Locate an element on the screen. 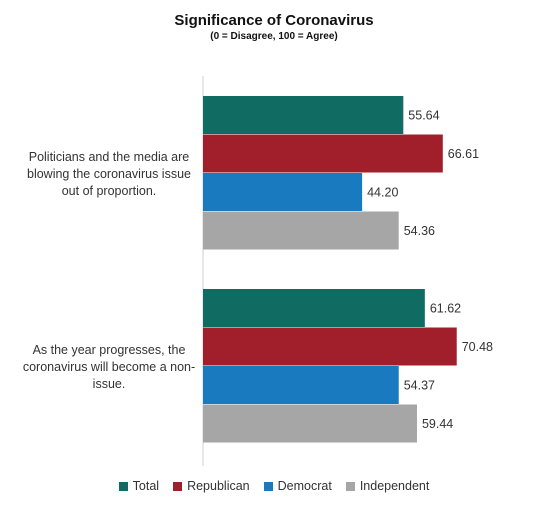 The height and width of the screenshot is (520, 548). chart-subtitle: (0 = Disagree, 100 = Agree) is located at coordinates (274, 36).